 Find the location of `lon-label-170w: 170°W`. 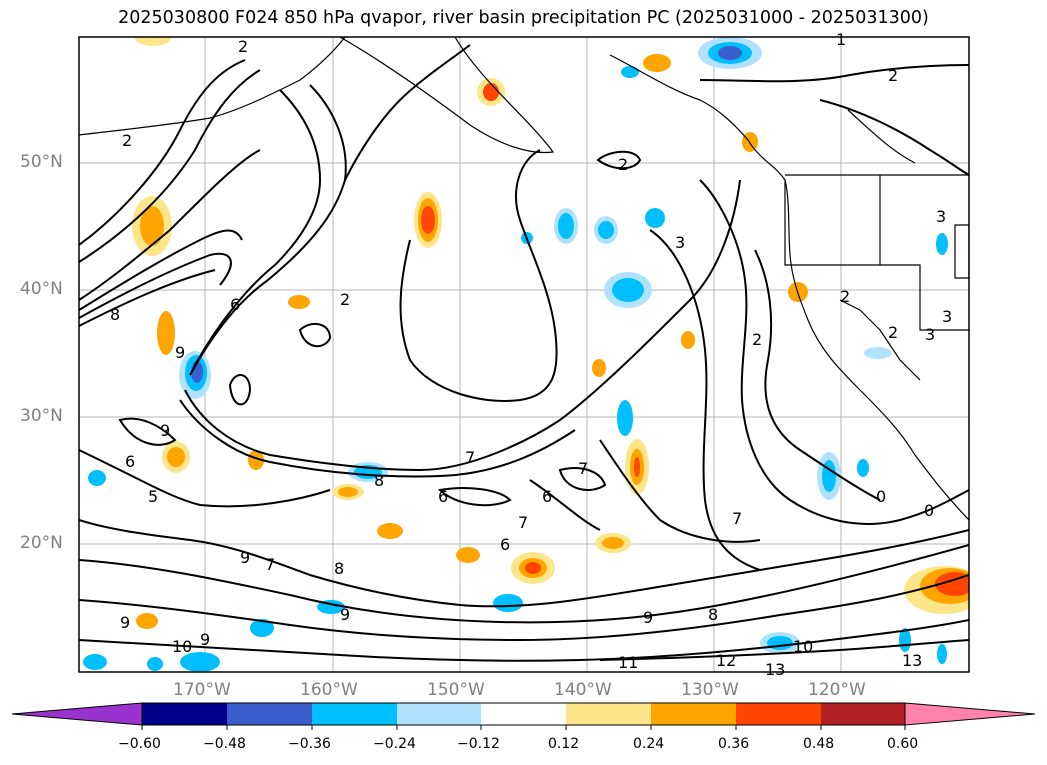

lon-label-170w: 170°W is located at coordinates (202, 690).